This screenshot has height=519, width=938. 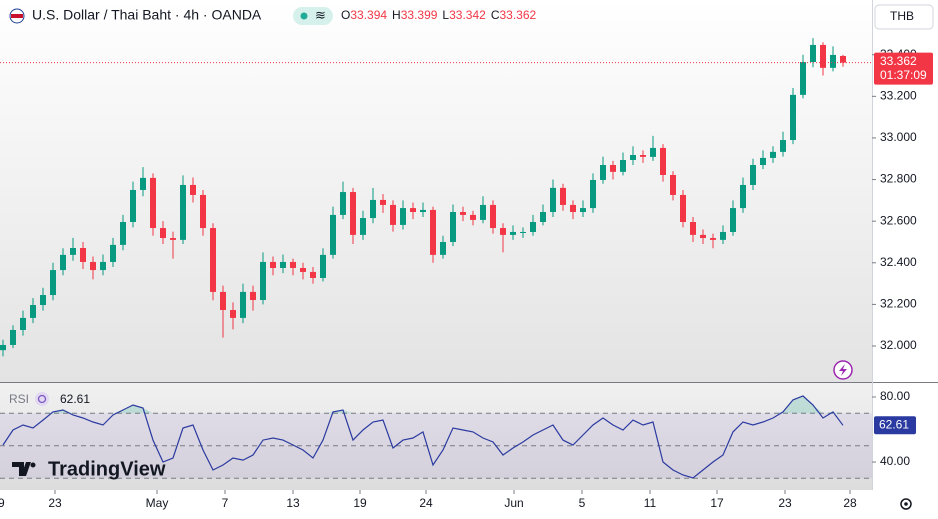 What do you see at coordinates (147, 15) in the screenshot?
I see `symbol-title: U.S. Dollar / Thai Baht · 4h · OANDA` at bounding box center [147, 15].